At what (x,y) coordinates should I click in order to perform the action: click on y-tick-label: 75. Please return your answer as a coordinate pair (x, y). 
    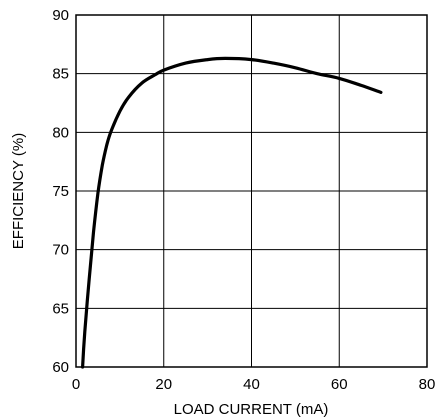
    Looking at the image, I should click on (60, 191).